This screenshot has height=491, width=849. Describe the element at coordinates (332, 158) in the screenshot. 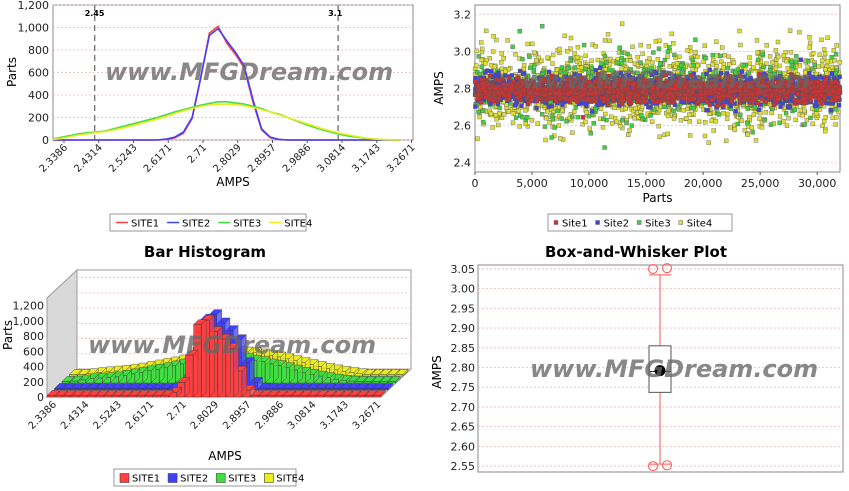

I see `x-tick-label: 3.0814` at that location.